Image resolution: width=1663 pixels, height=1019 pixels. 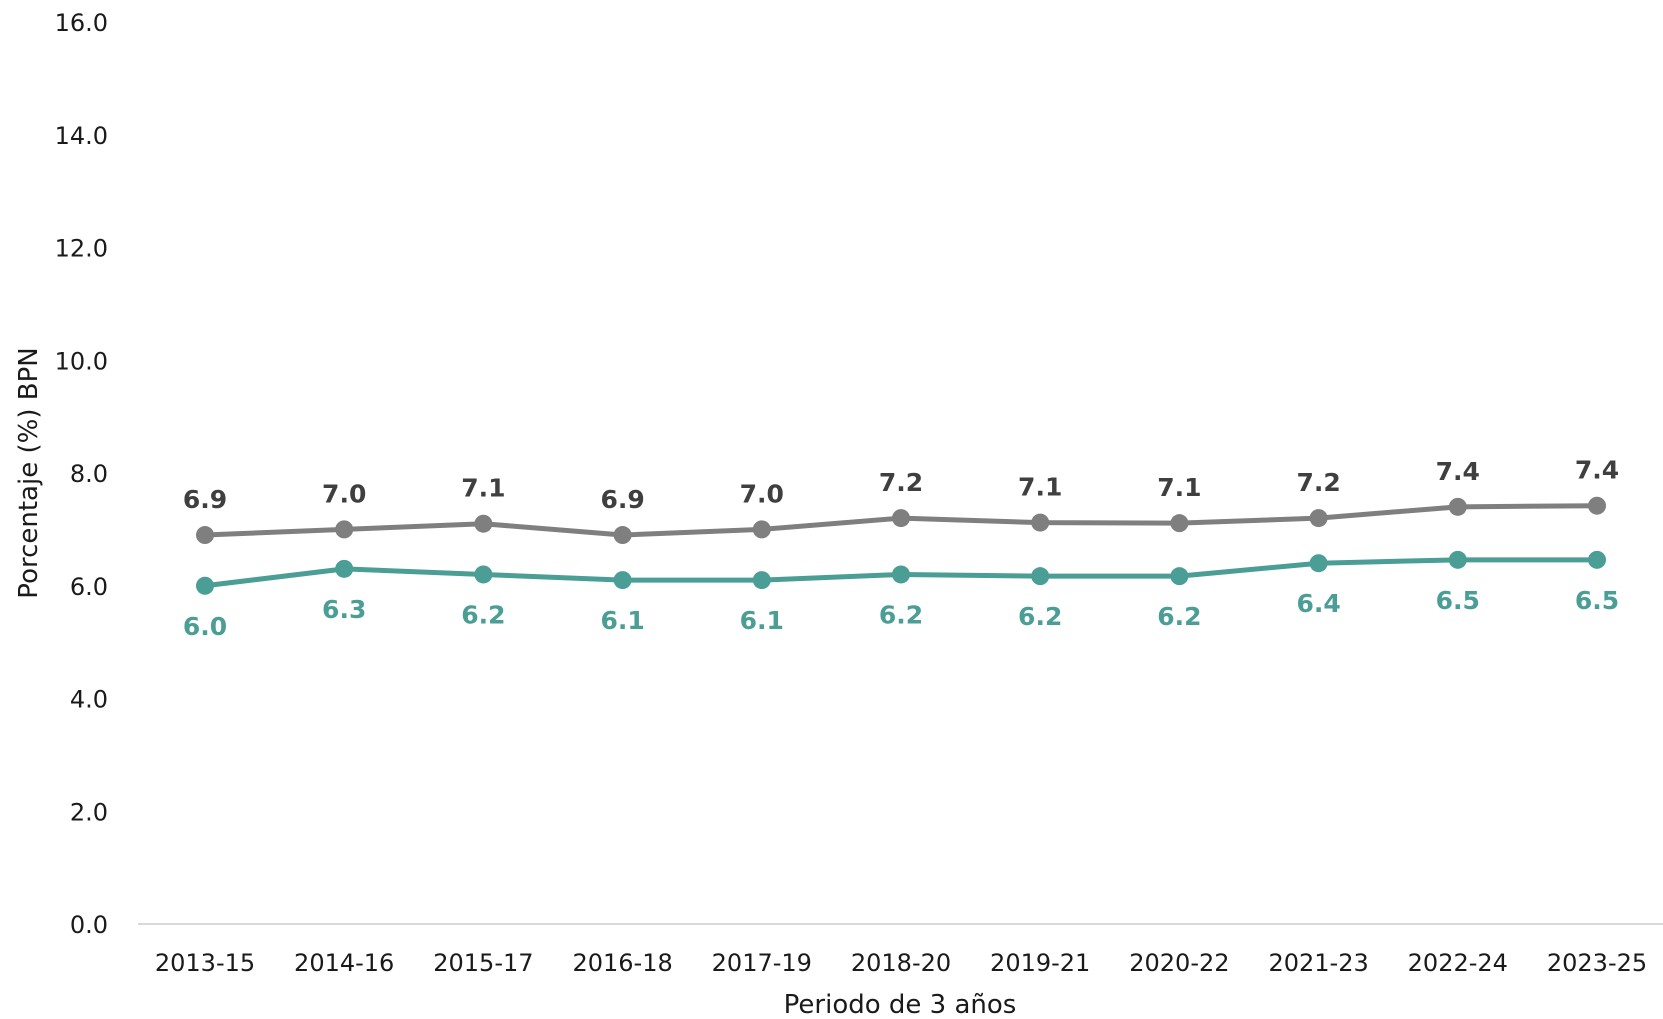 I want to click on x-tick-label: 2020-22, so click(x=1179, y=963).